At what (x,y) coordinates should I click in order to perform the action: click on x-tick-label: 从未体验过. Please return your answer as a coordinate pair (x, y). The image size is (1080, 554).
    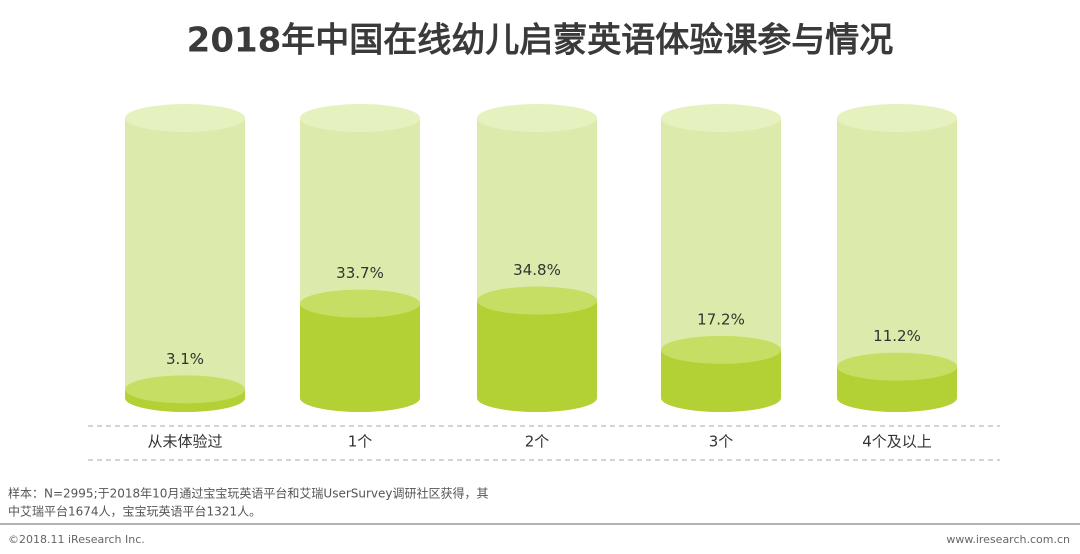
    Looking at the image, I should click on (184, 442).